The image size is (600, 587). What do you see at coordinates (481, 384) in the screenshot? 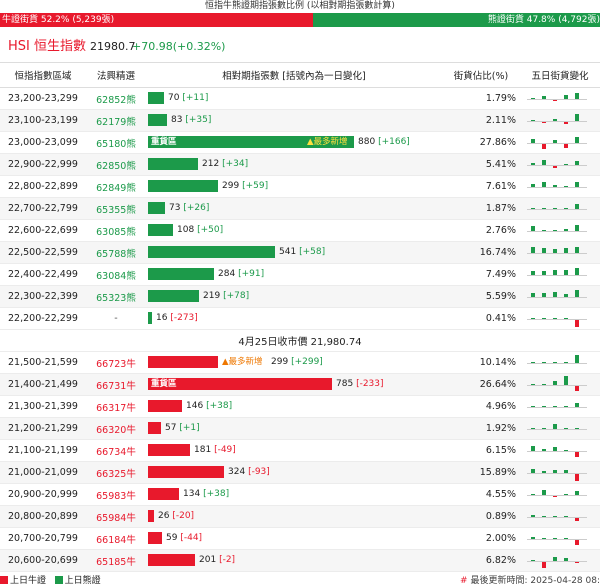
I see `ratio-cell: 26.64%` at bounding box center [481, 384].